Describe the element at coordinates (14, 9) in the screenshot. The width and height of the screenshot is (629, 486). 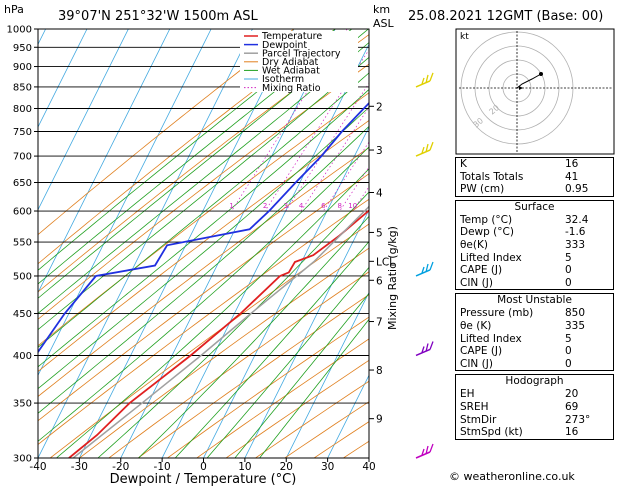
I see `hpa-label: hPa` at that location.